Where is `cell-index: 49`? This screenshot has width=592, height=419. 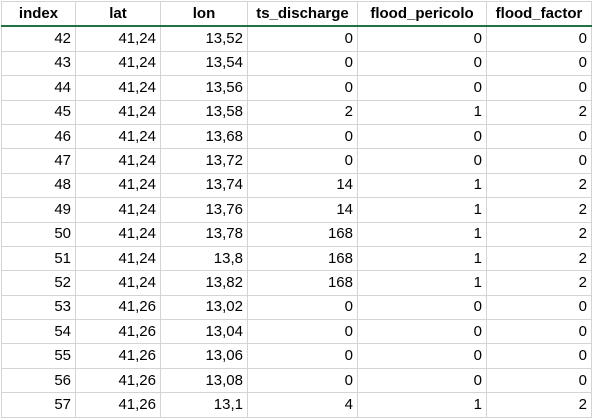 cell-index: 49 is located at coordinates (38, 210).